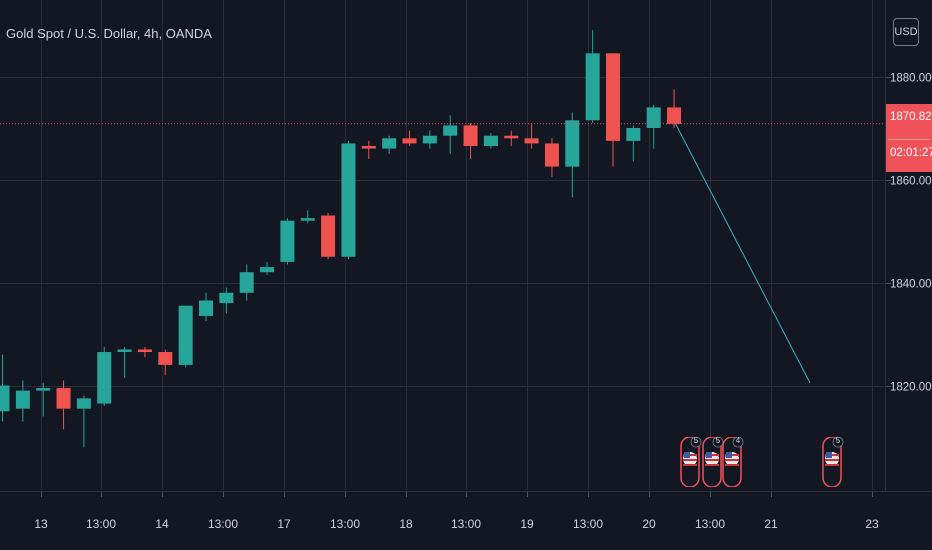 The width and height of the screenshot is (932, 550). What do you see at coordinates (162, 524) in the screenshot?
I see `x-tick-label: 14` at bounding box center [162, 524].